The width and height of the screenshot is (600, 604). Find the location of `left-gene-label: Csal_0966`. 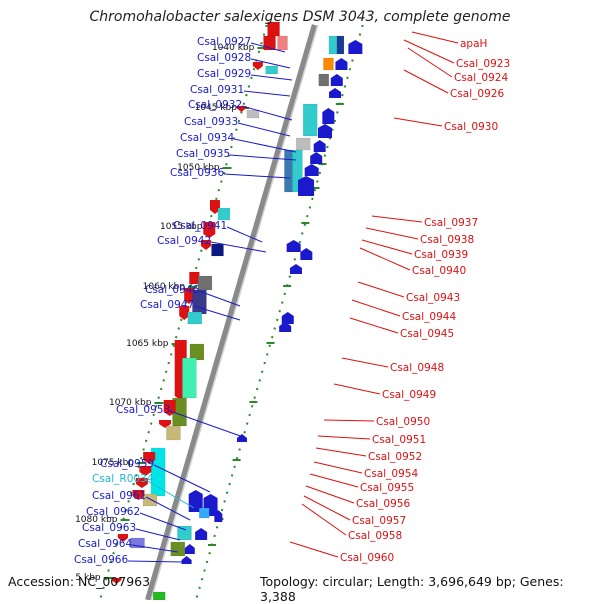

left-gene-label: Csal_0966 is located at coordinates (101, 560).